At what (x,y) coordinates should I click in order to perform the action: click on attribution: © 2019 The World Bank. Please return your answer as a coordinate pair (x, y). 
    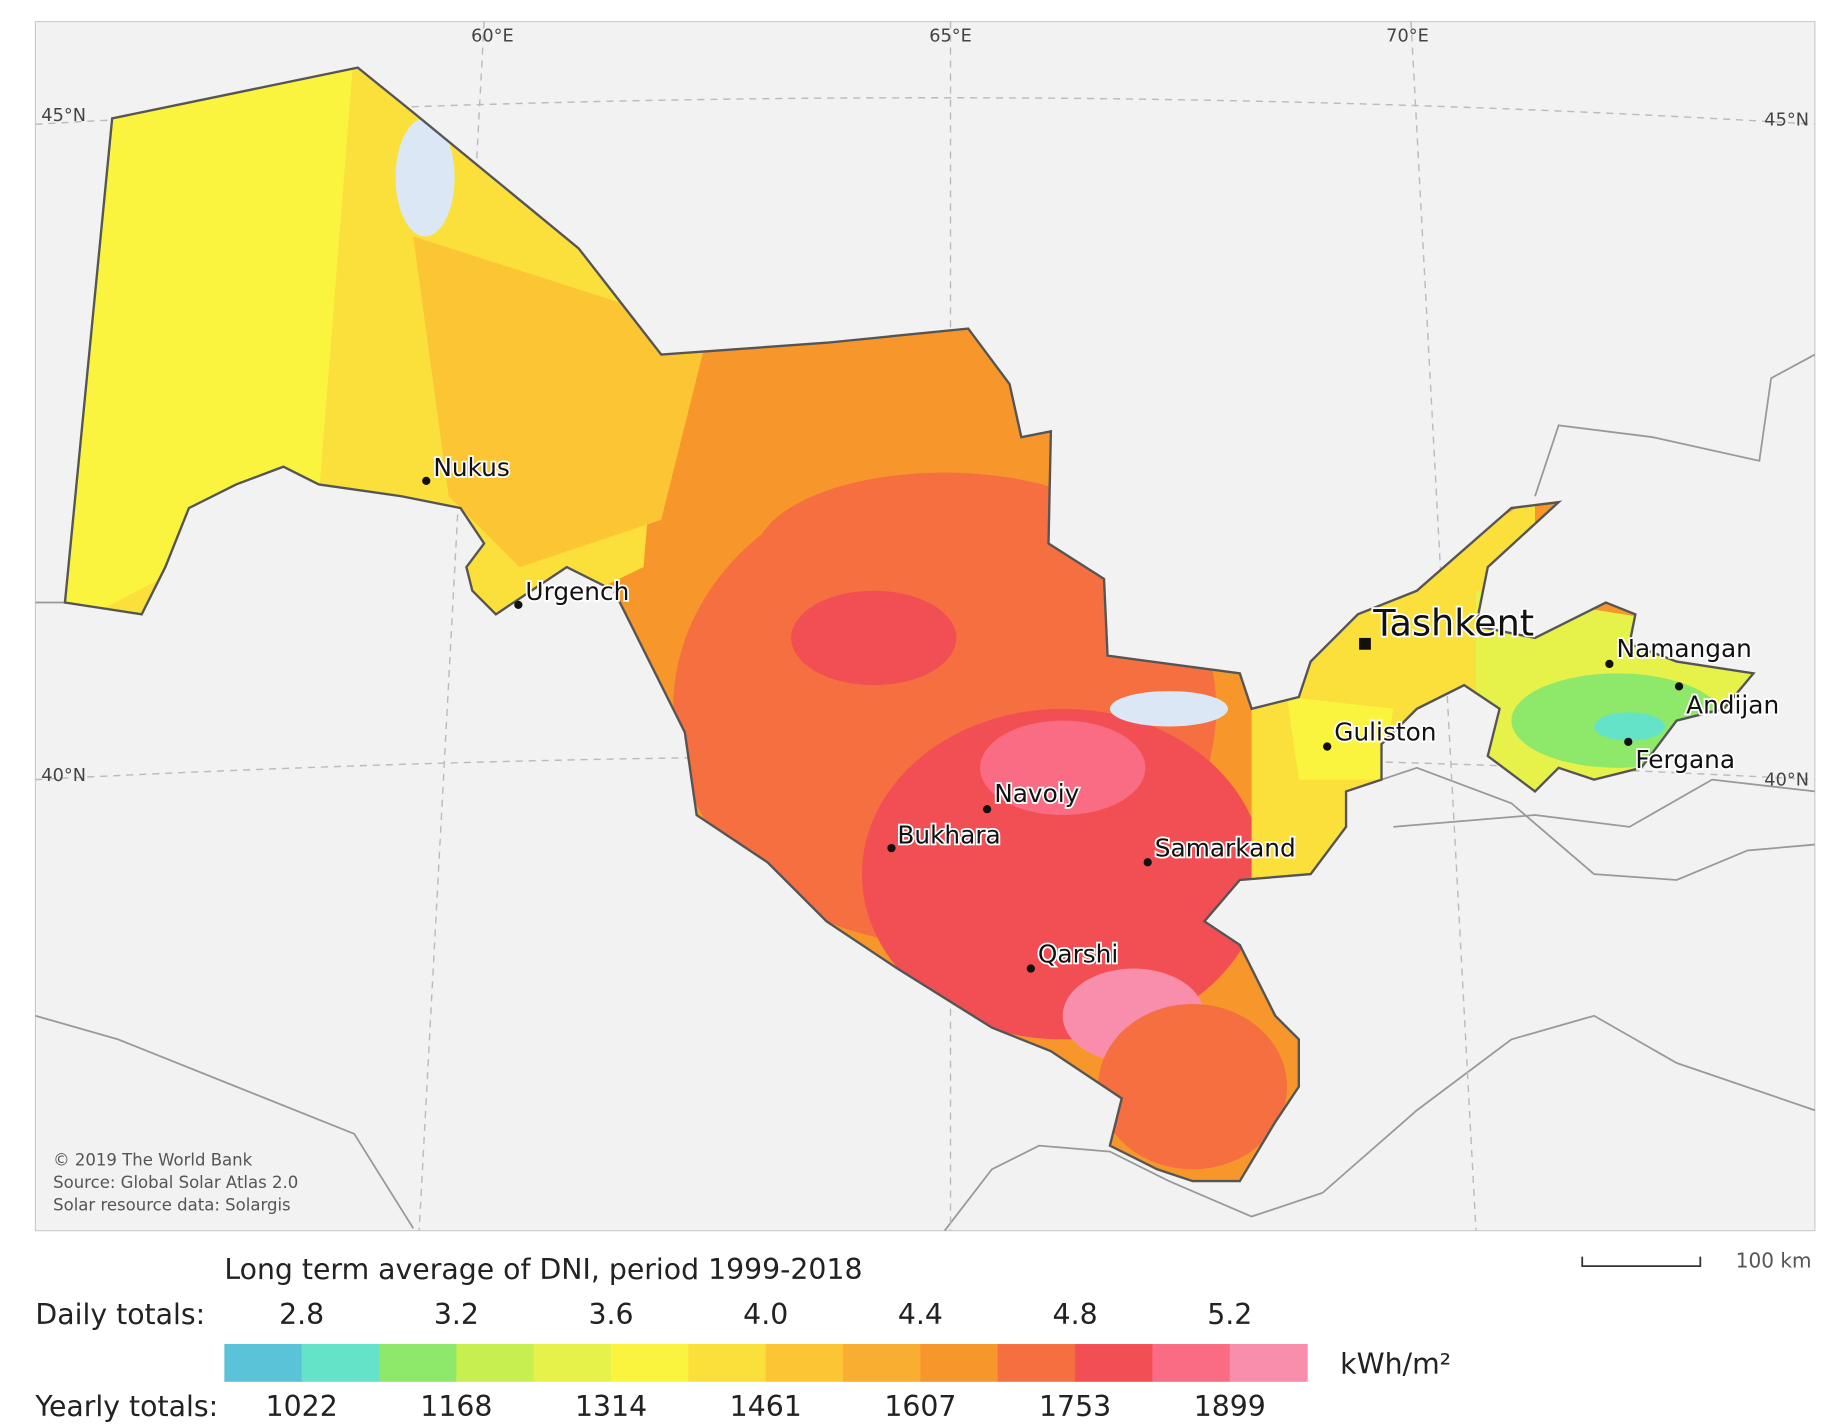
    Looking at the image, I should click on (153, 1160).